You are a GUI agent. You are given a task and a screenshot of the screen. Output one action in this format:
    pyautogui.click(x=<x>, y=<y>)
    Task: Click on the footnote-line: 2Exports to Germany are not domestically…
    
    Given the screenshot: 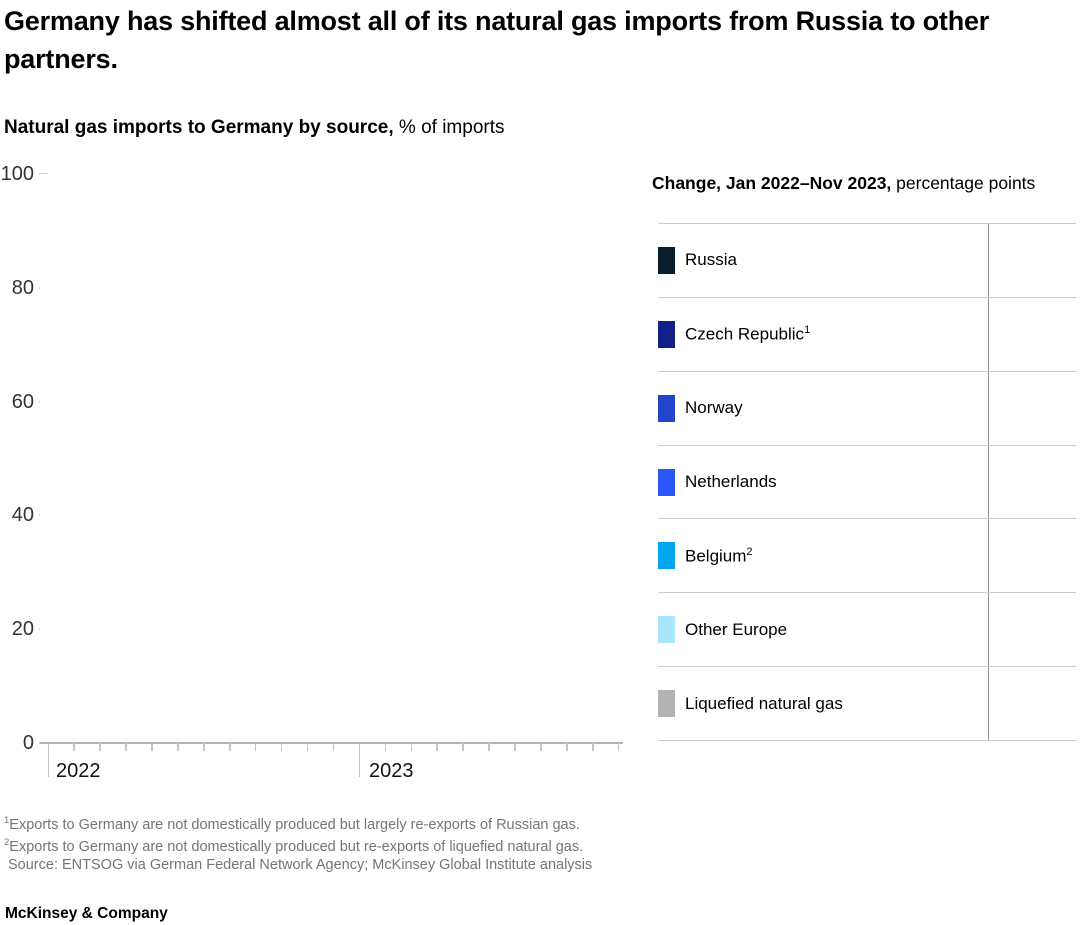 What is the action you would take?
    pyautogui.click(x=294, y=846)
    